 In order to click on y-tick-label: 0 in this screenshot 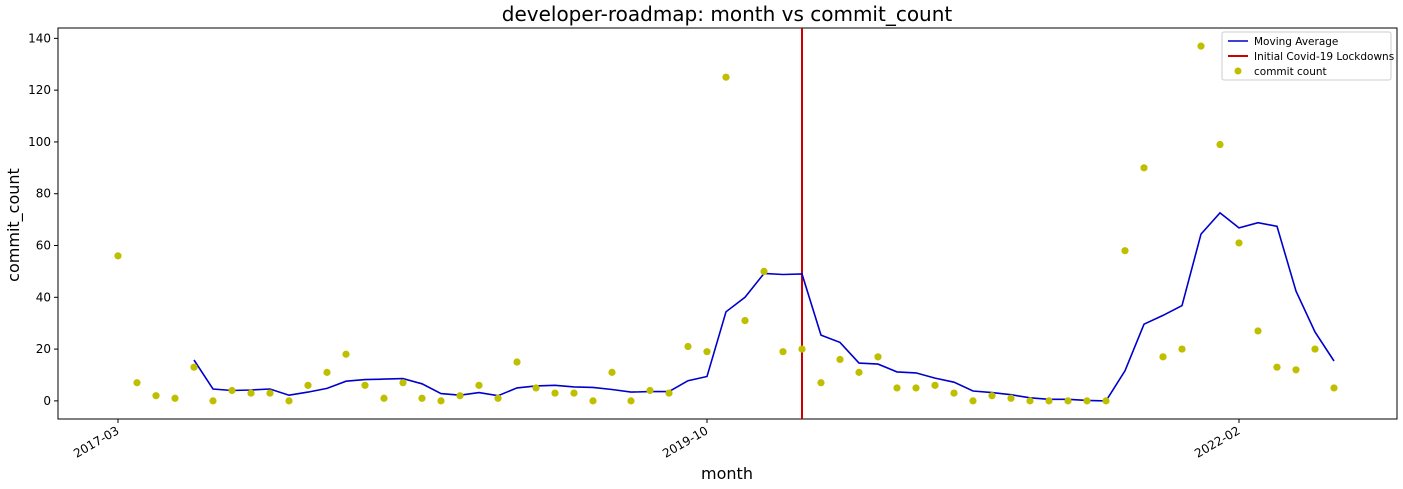, I will do `click(47, 401)`.